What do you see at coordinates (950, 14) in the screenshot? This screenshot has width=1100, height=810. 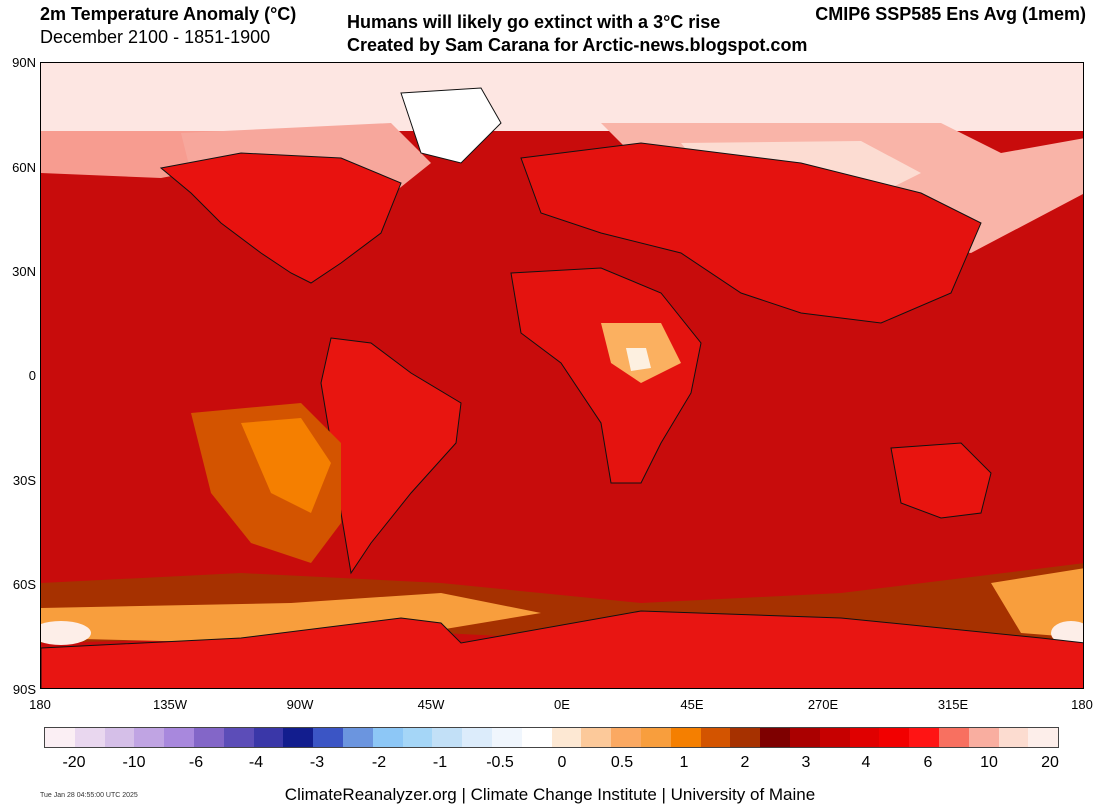 I see `model-label: CMIP6 SSP585 Ens Avg (1mem)` at bounding box center [950, 14].